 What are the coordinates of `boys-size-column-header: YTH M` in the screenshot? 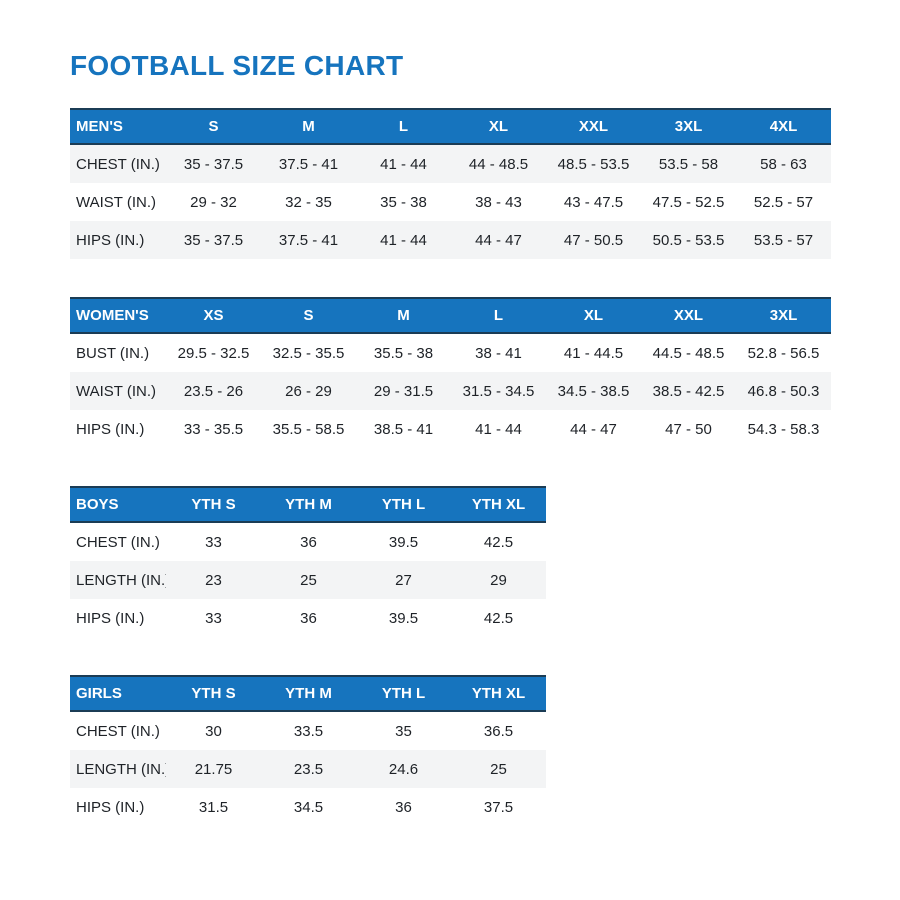 It's located at (308, 504).